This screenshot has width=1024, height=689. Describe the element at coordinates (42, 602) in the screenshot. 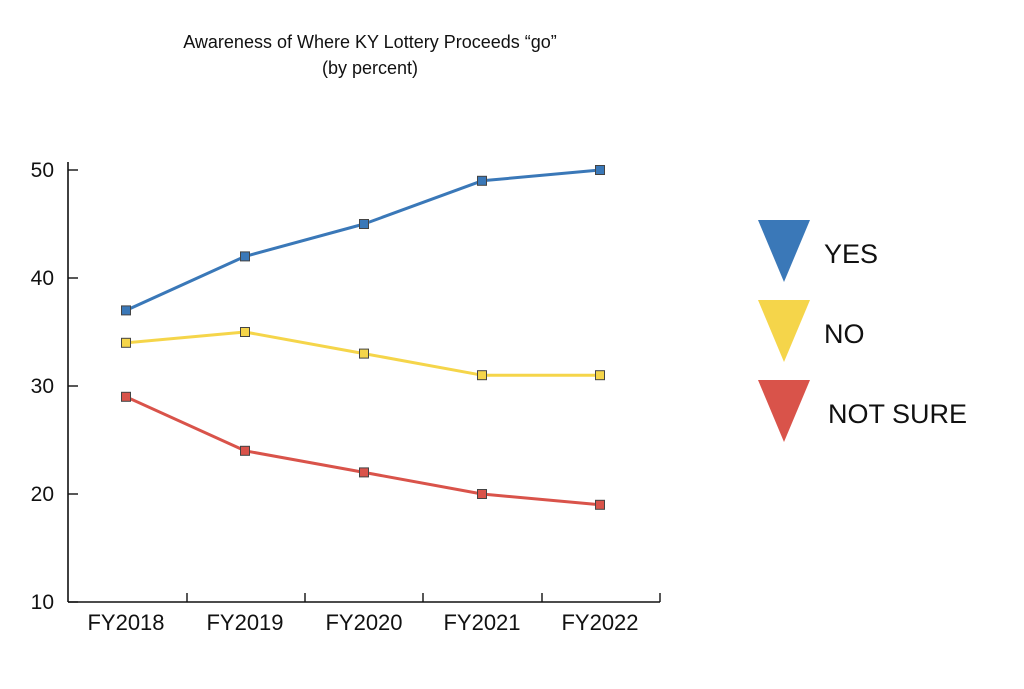

I see `y-tick-label: 10` at that location.